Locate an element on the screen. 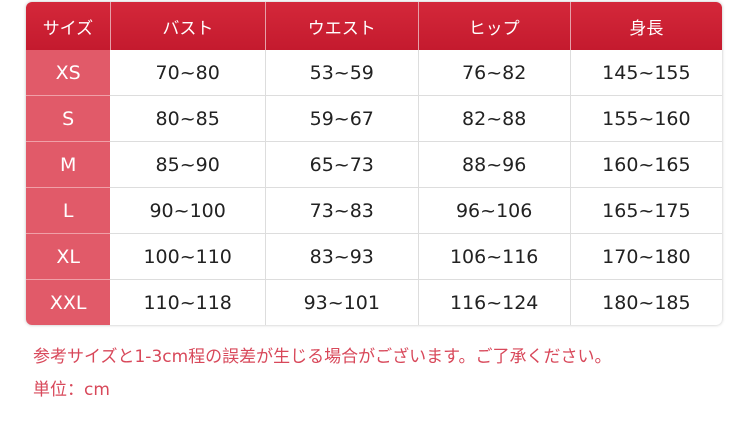 This screenshot has height=424, width=750. size-label: L is located at coordinates (68, 210).